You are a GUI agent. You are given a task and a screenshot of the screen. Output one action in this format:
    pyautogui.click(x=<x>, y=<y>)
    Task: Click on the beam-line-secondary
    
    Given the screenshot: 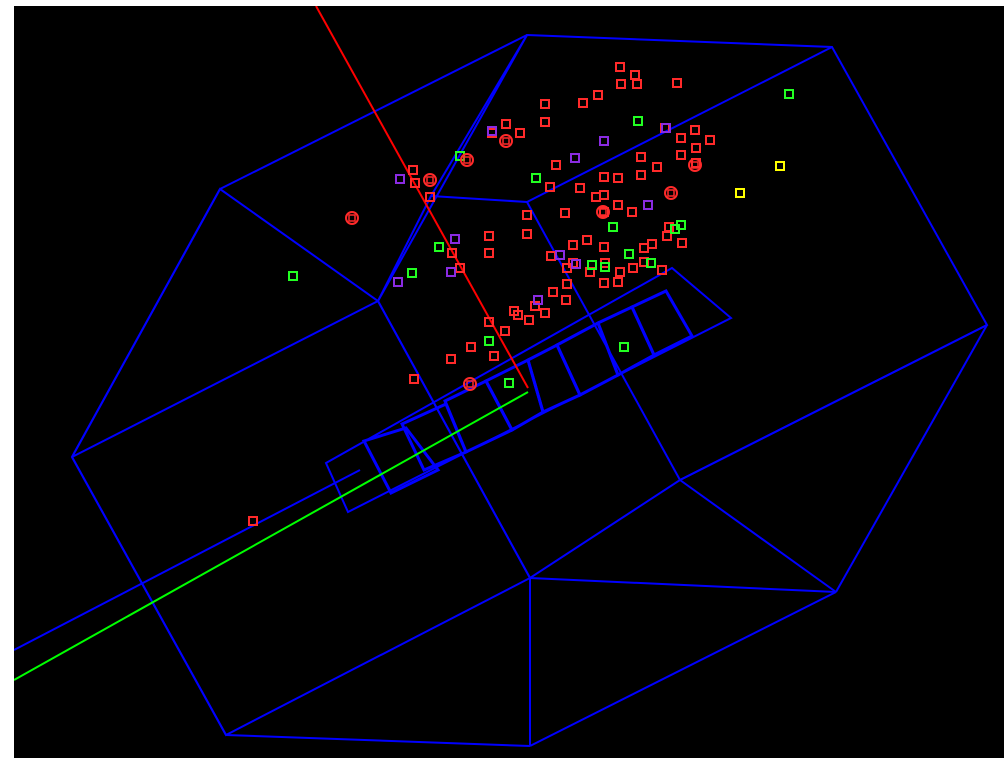 What is the action you would take?
    pyautogui.click(x=187, y=560)
    